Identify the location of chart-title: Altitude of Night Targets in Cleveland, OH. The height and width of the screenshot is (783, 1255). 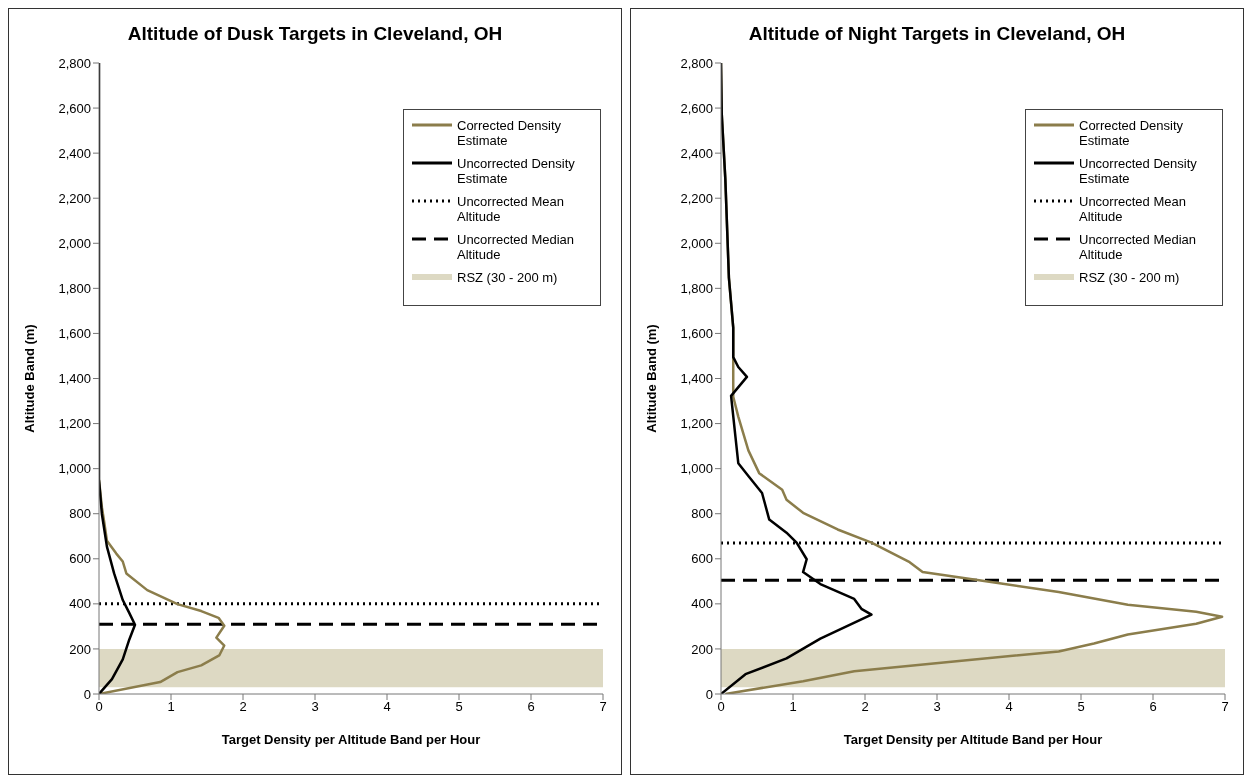
(937, 34).